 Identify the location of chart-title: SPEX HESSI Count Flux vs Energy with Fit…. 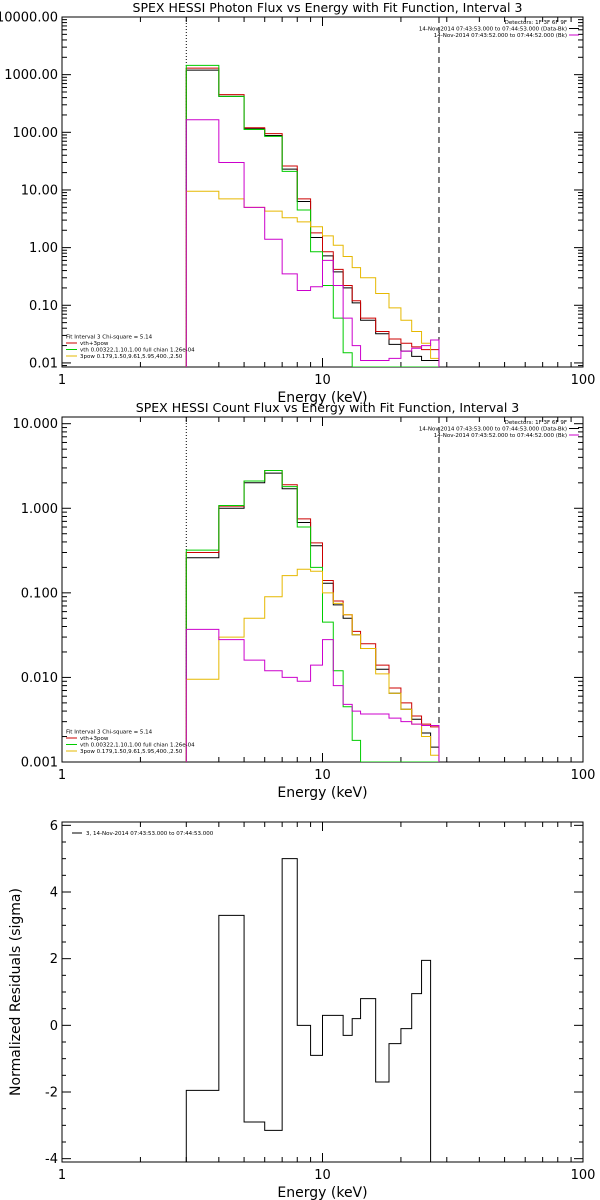
(327, 407).